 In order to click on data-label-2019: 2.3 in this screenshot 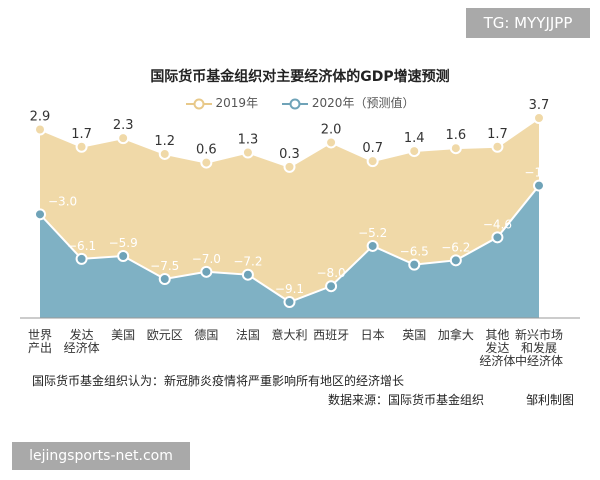, I will do `click(123, 125)`.